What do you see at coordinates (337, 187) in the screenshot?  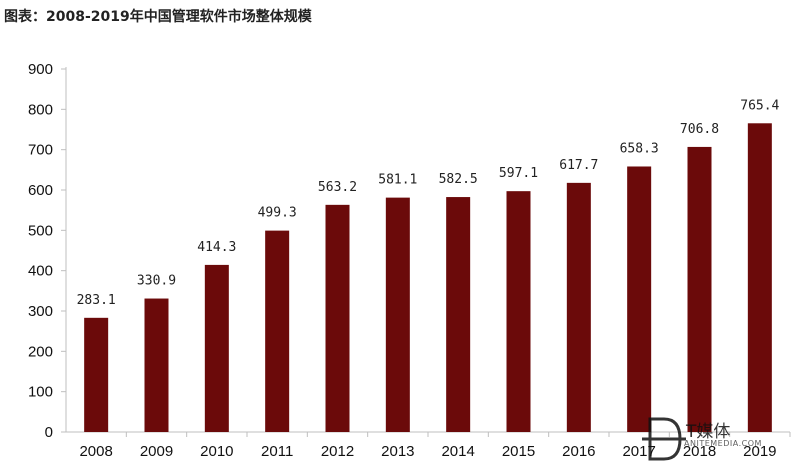 I see `data-label: 563.2` at bounding box center [337, 187].